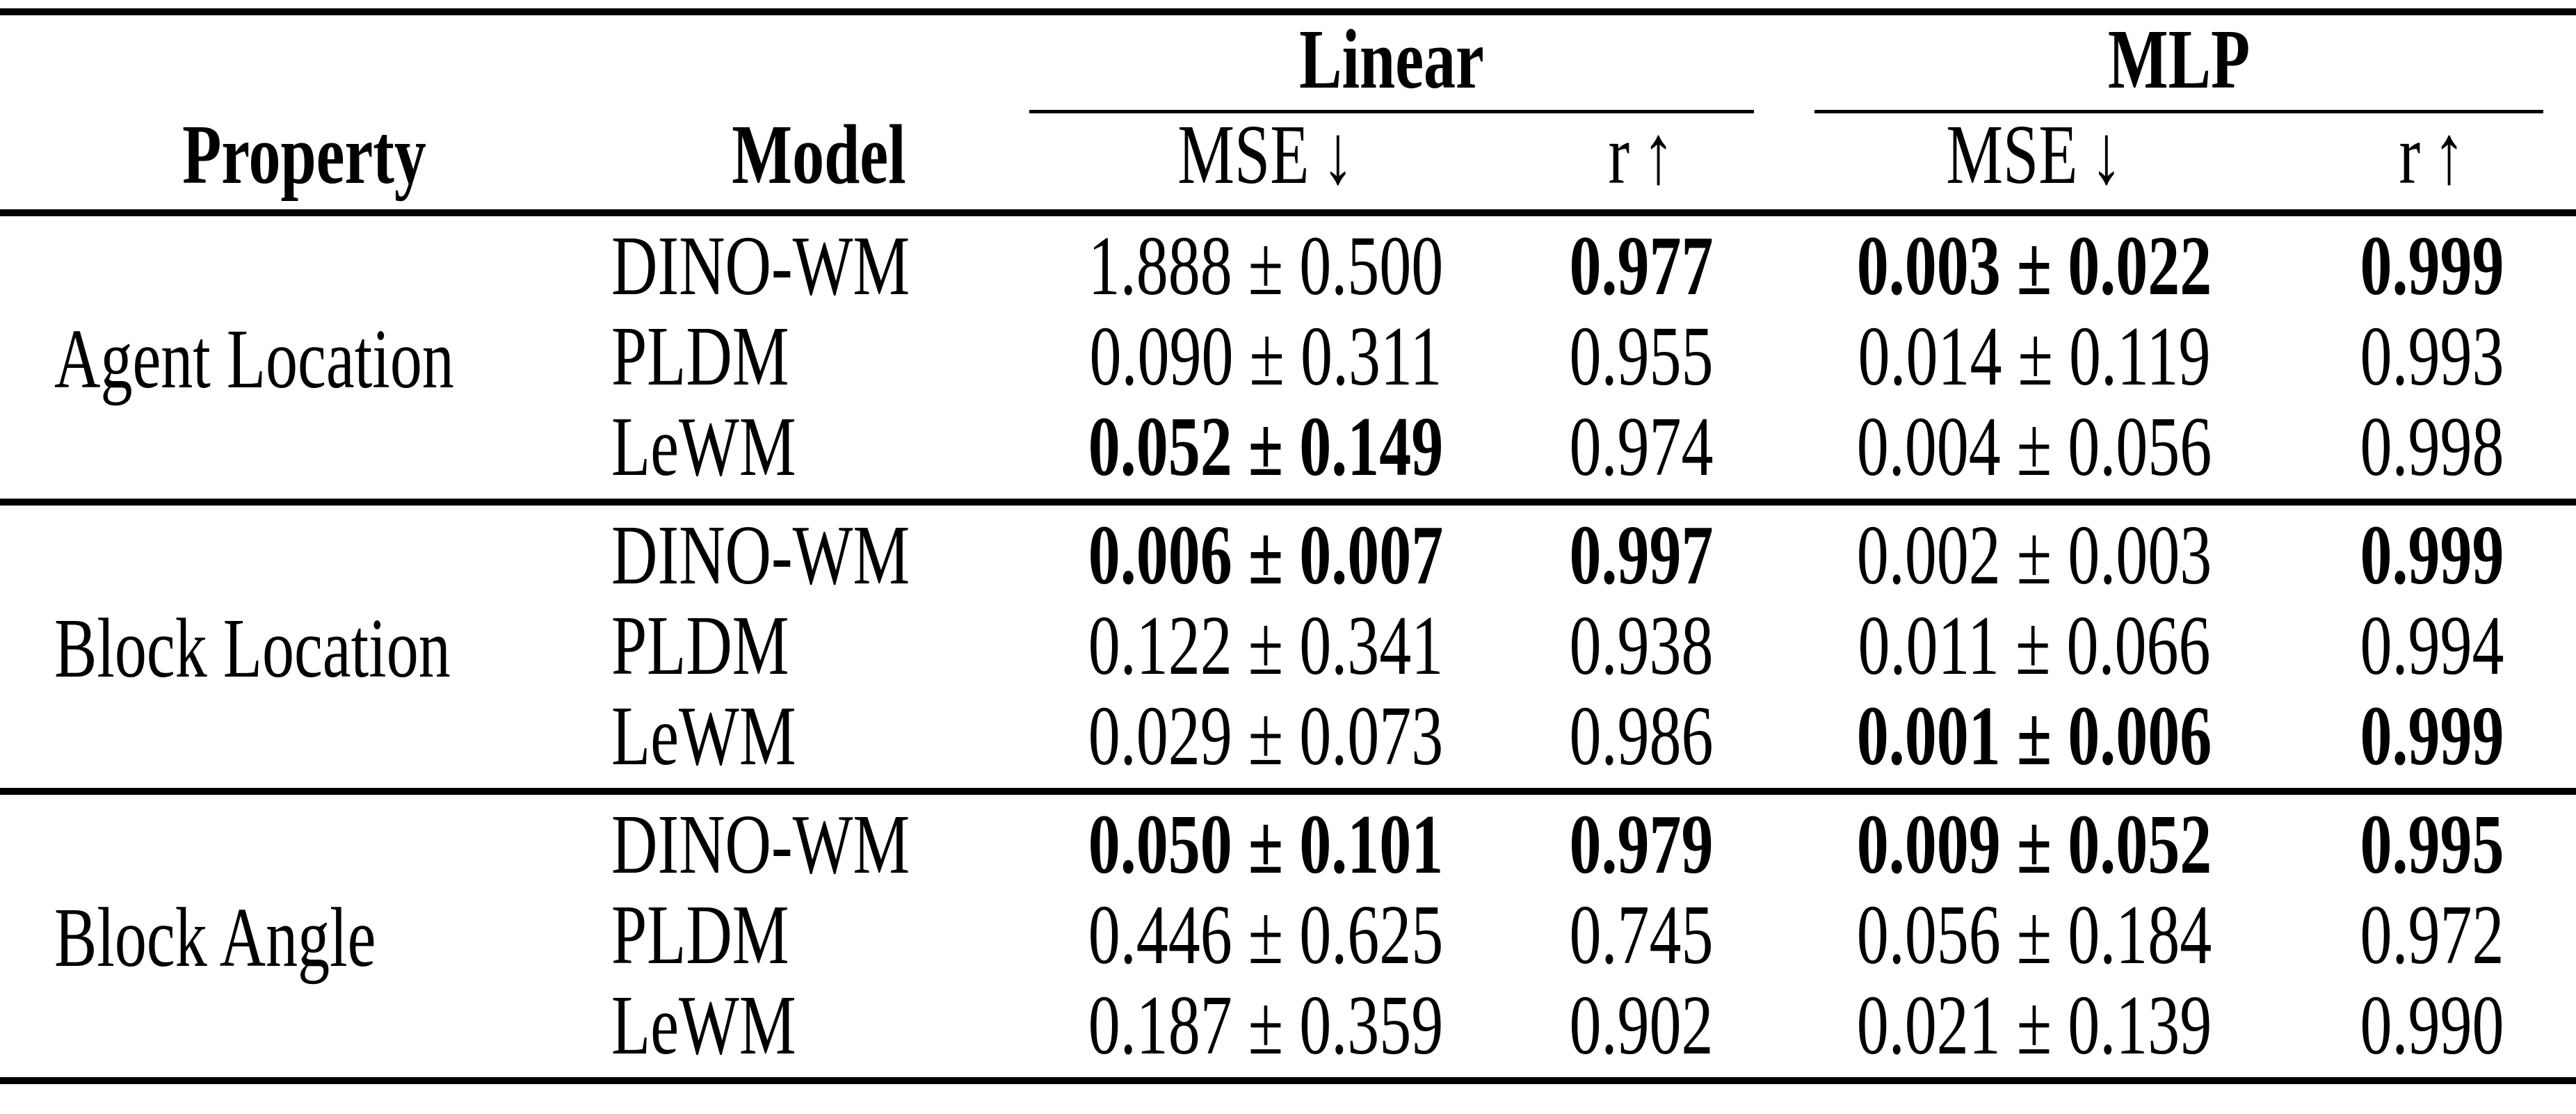 The width and height of the screenshot is (2576, 1114). Describe the element at coordinates (1642, 645) in the screenshot. I see `linear-r-cell: 0.938` at that location.